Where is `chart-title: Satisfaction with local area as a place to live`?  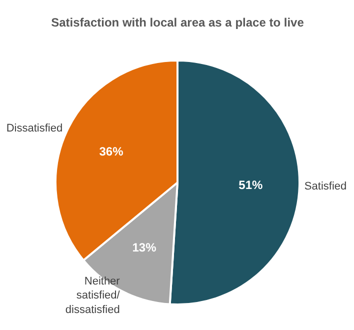
chart-title: Satisfaction with local area as a place to live is located at coordinates (177, 23).